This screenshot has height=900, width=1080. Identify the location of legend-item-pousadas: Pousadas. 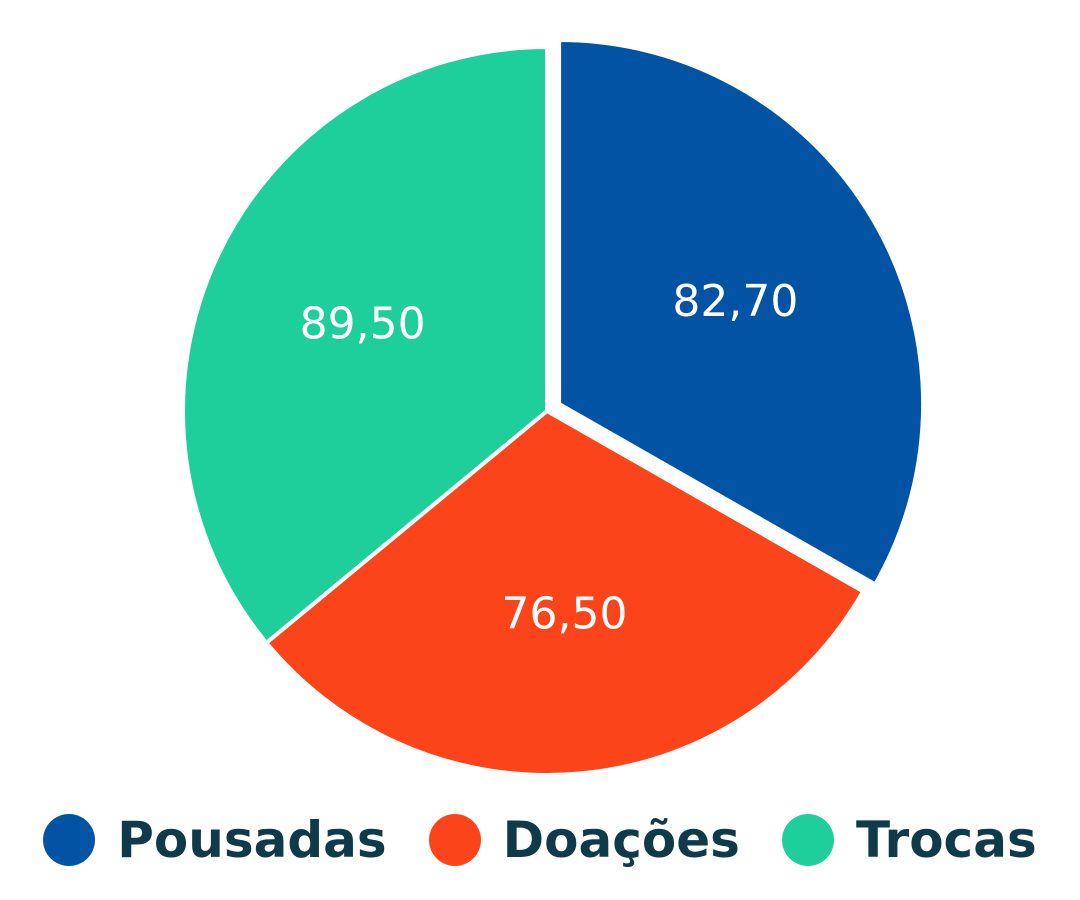
(215, 840).